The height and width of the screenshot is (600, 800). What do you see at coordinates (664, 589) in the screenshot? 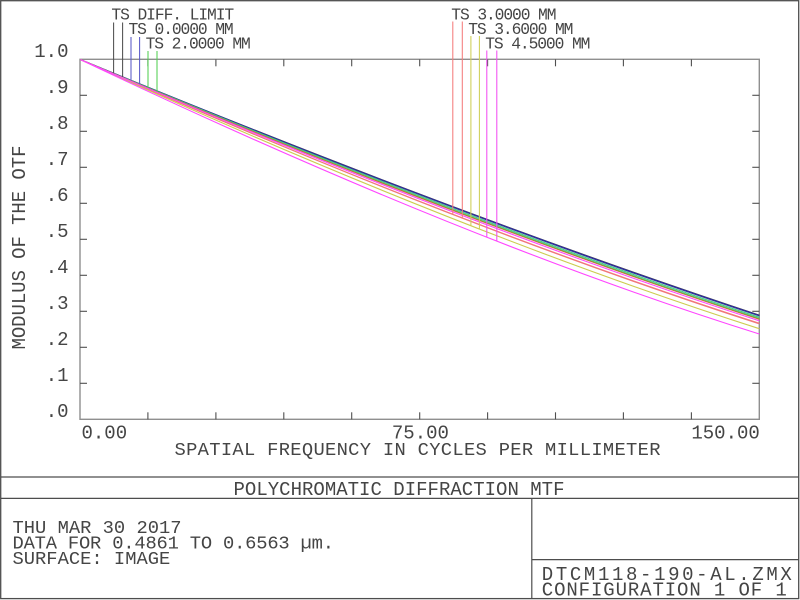
I see `svg-text: CONFIGURATION 1 OF 1` at bounding box center [664, 589].